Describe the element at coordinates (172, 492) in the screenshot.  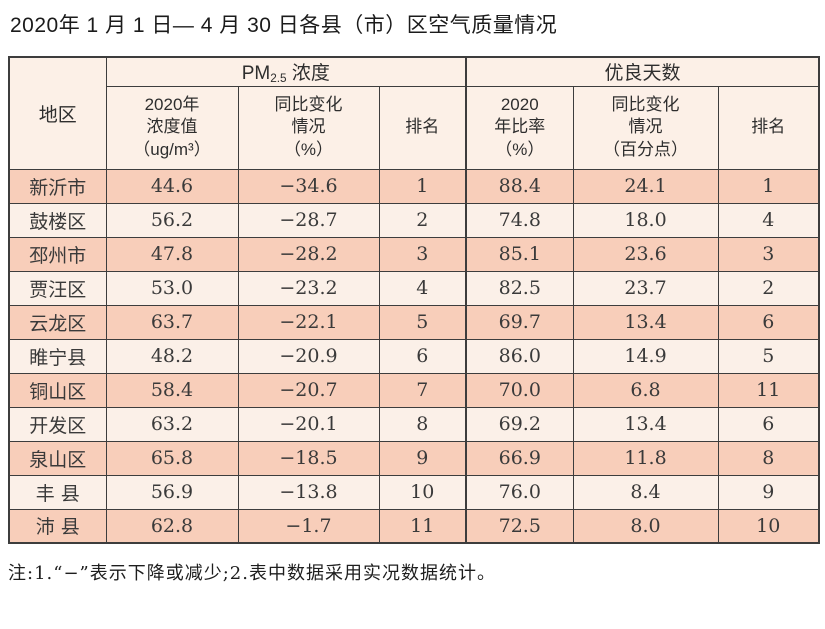
I see `value-cell: 56.9` at that location.